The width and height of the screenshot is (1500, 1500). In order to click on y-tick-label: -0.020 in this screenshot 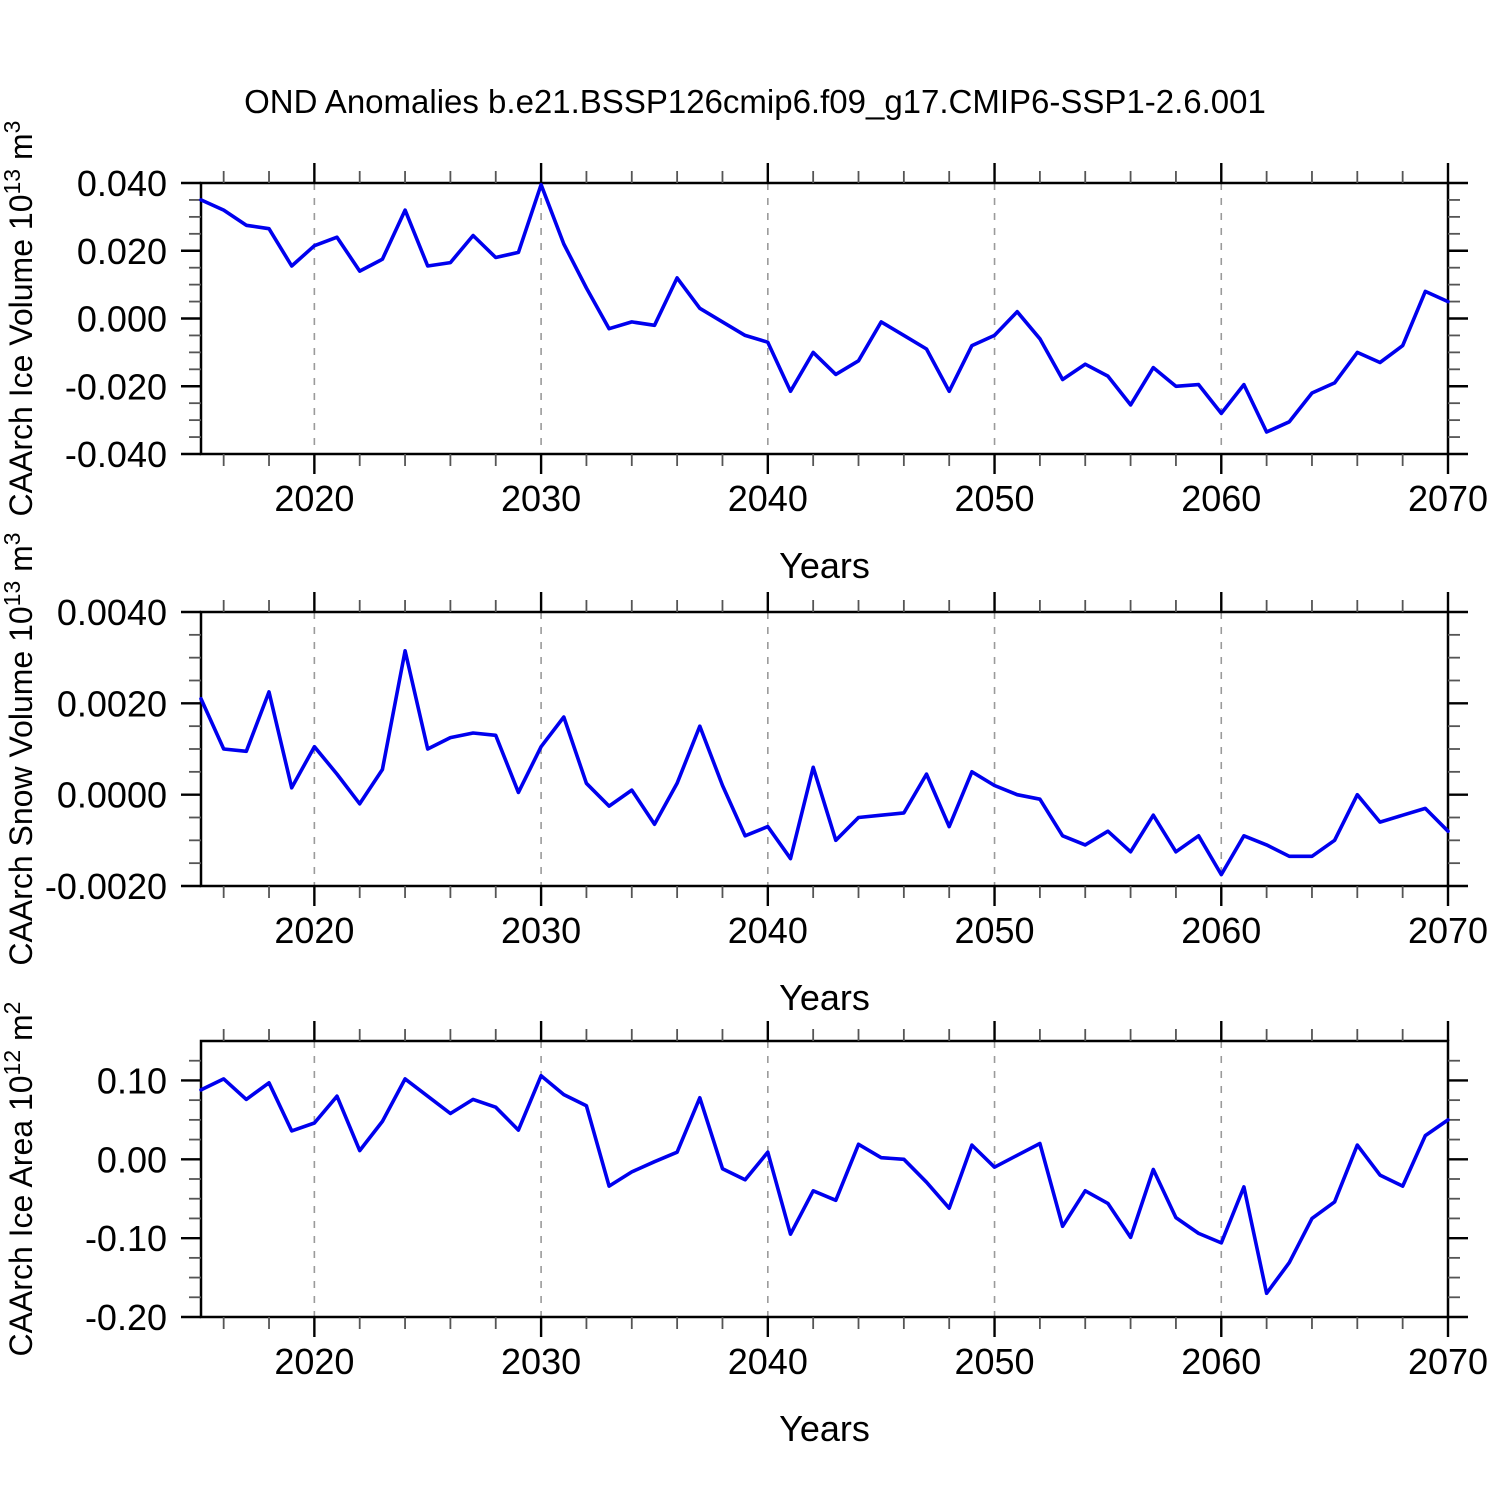, I will do `click(116, 386)`.